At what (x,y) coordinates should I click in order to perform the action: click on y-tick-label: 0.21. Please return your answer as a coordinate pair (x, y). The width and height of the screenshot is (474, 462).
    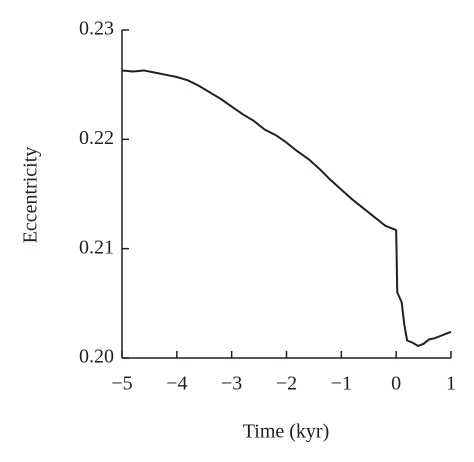
    Looking at the image, I should click on (96, 247).